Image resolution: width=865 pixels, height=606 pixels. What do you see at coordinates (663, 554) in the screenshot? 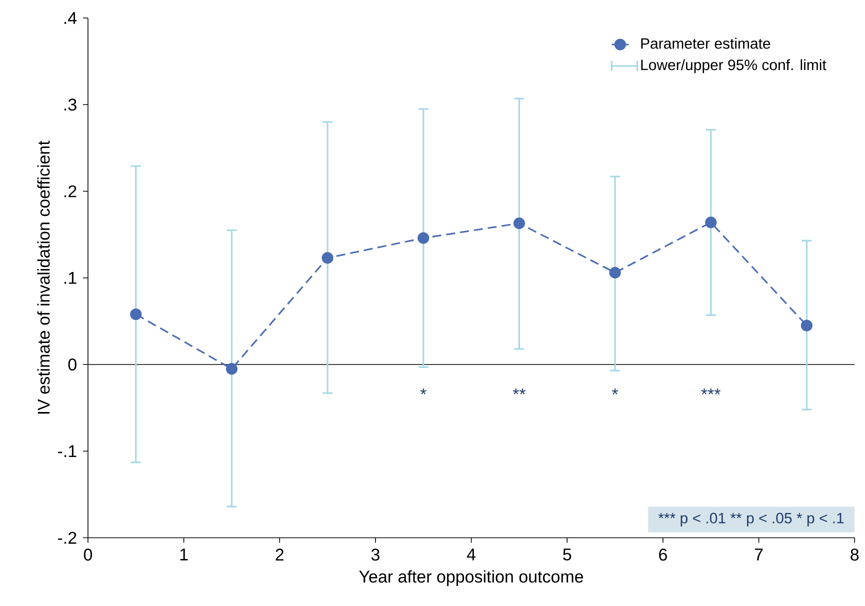
I see `x-tick-label: 6` at bounding box center [663, 554].